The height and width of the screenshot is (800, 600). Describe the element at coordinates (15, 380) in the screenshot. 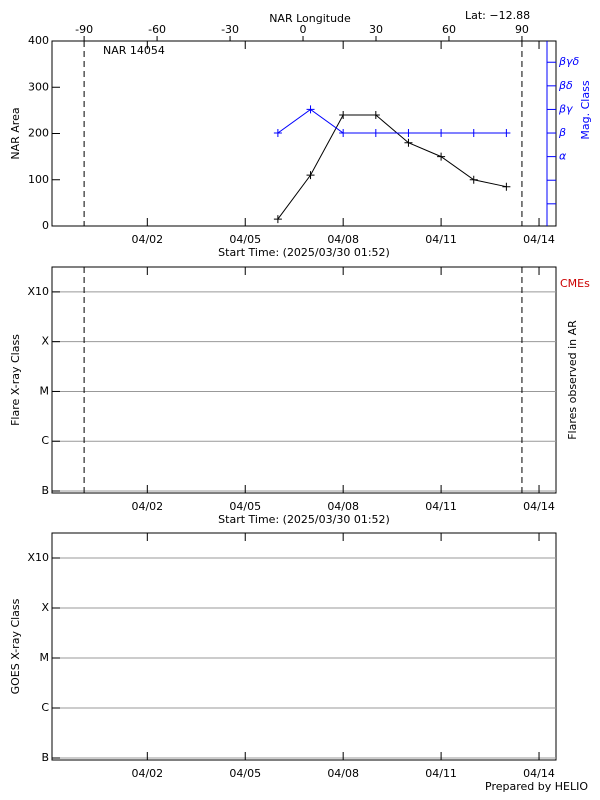

I see `y-axis-label: Flare X-ray Class` at that location.